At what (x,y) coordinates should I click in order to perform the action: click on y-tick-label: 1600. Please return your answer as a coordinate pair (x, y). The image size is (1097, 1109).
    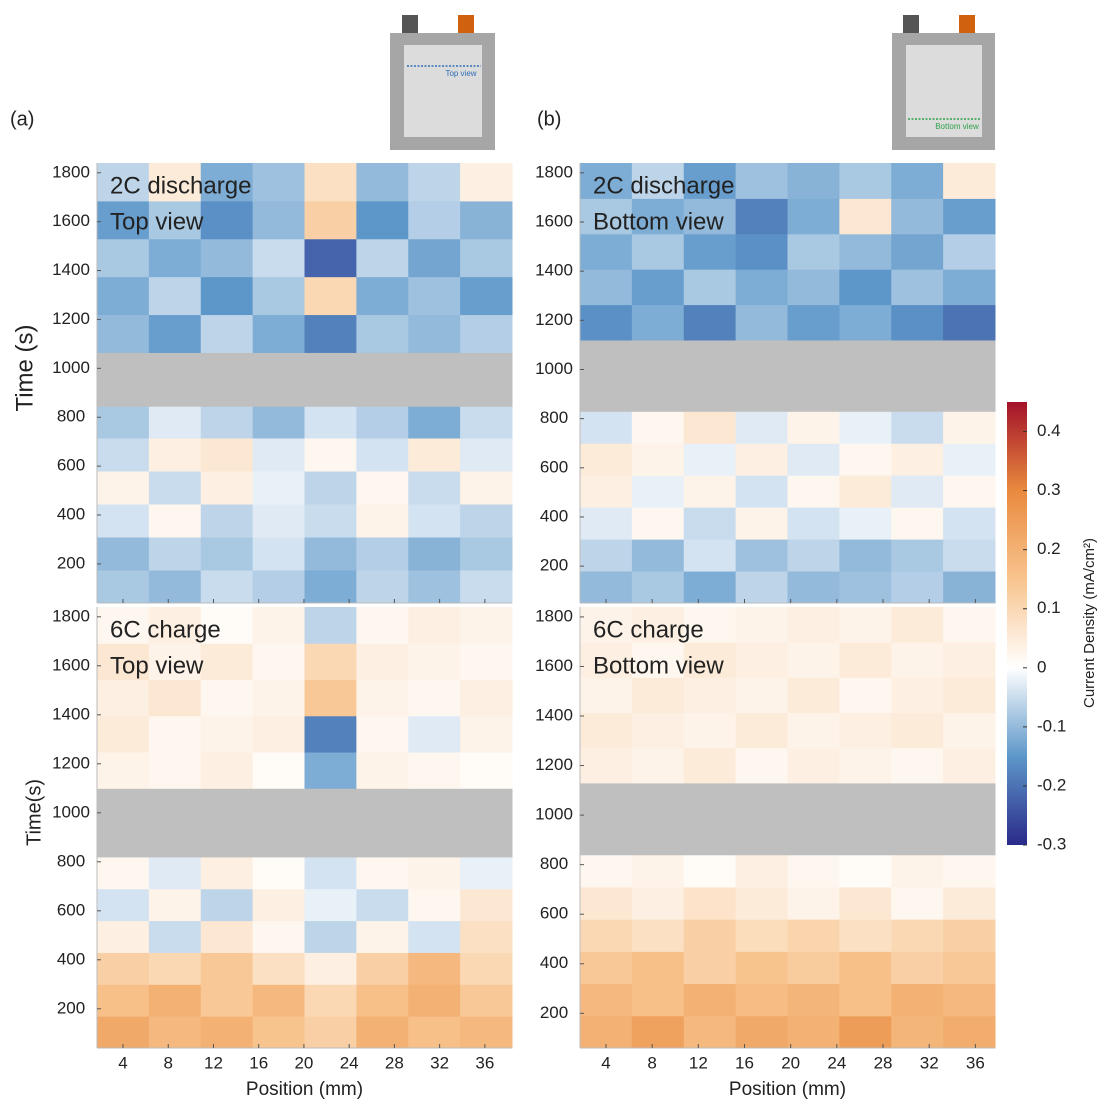
    Looking at the image, I should click on (554, 220).